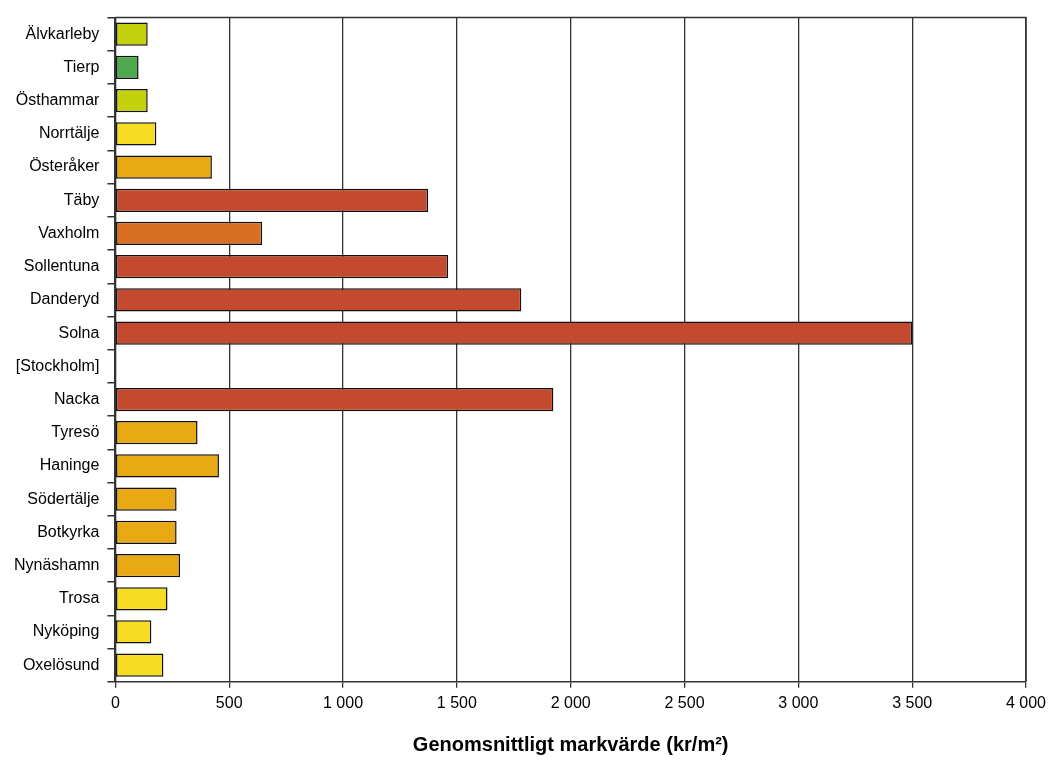 Image resolution: width=1052 pixels, height=771 pixels. Describe the element at coordinates (61, 266) in the screenshot. I see `y-tick-label: Sollentuna` at that location.